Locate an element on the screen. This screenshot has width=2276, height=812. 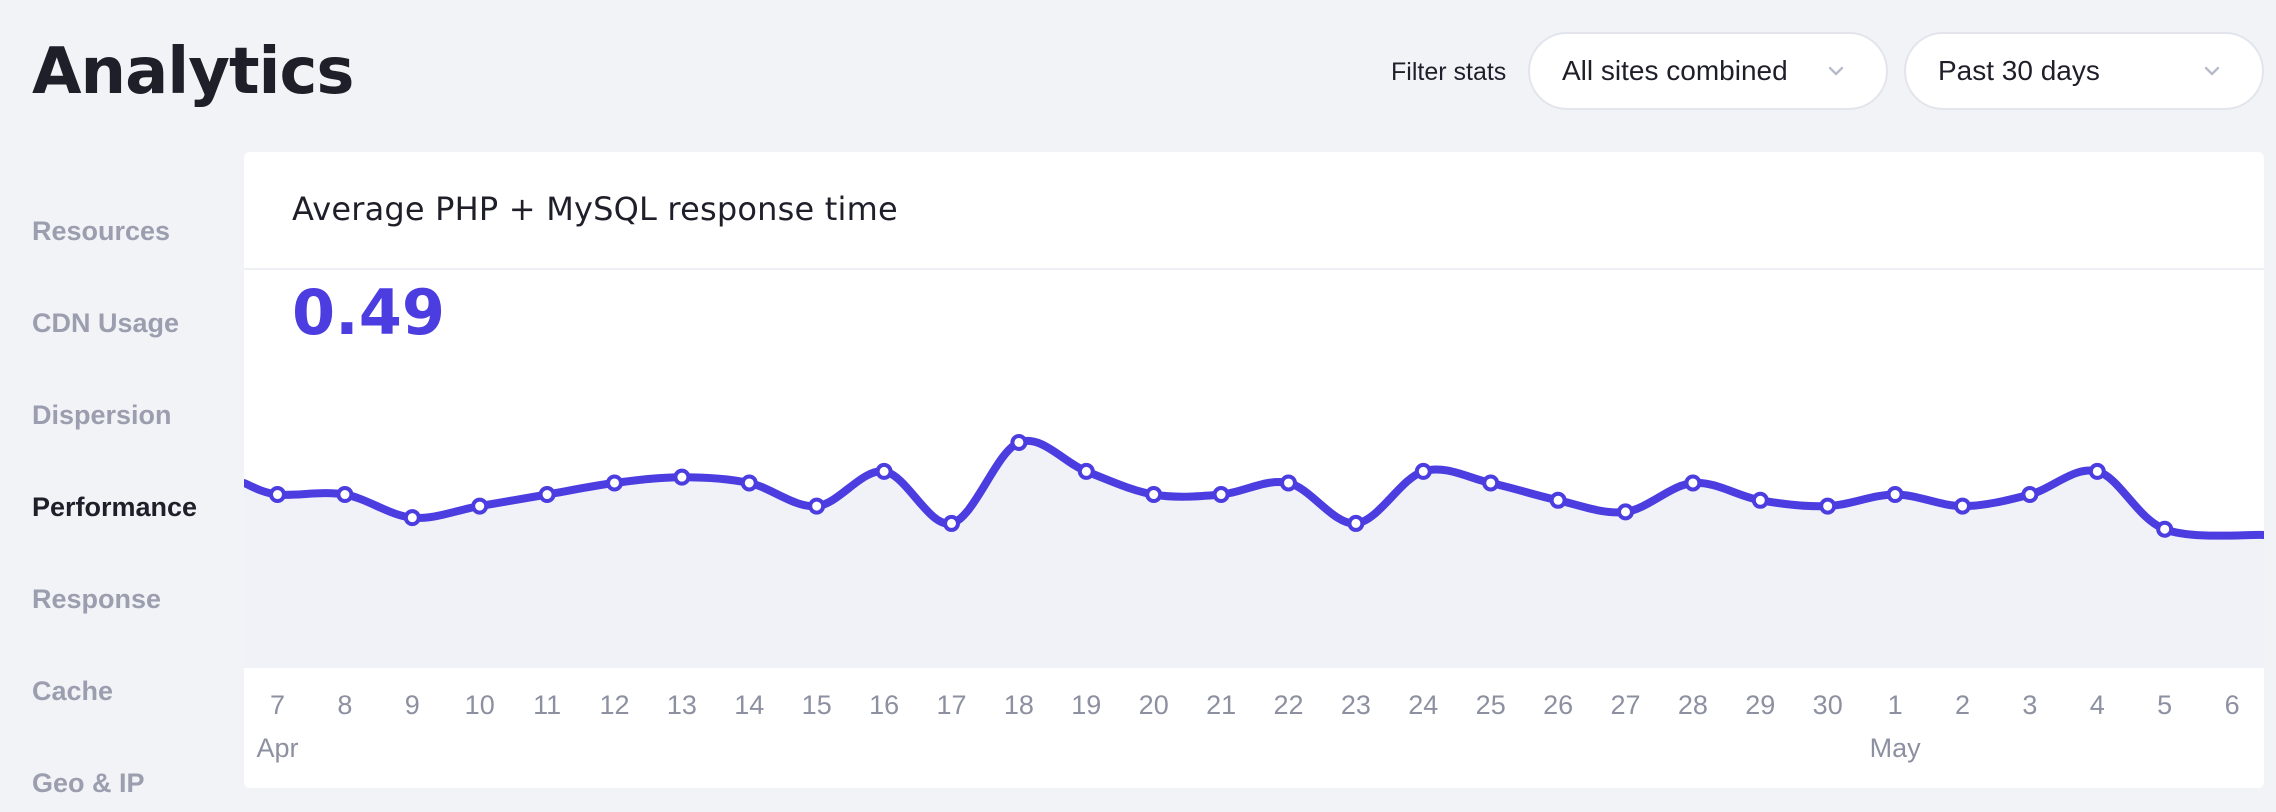
site-select-value: All sites combined is located at coordinates (1675, 70).